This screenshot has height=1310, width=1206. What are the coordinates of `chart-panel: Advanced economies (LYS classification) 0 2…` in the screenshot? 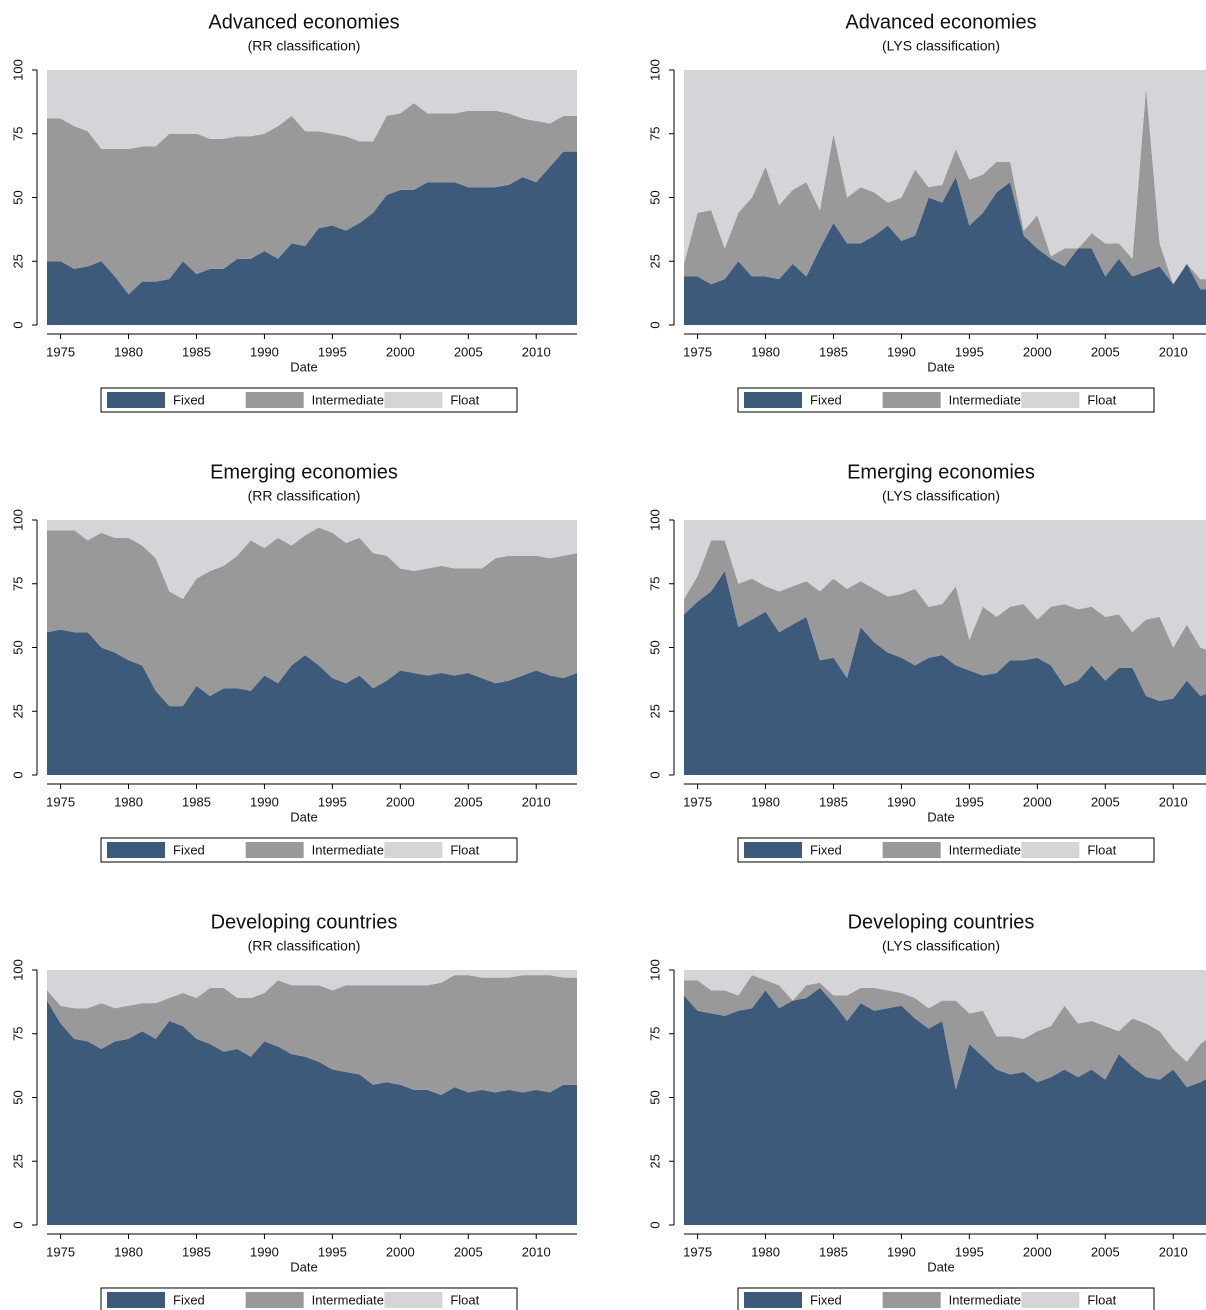 It's located at (926, 212).